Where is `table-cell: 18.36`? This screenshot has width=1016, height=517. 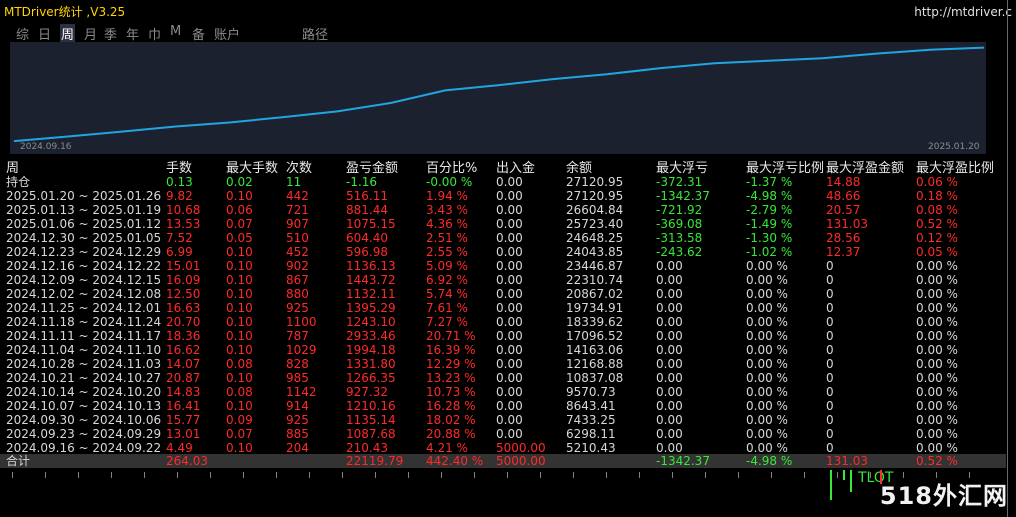 table-cell: 18.36 is located at coordinates (183, 336).